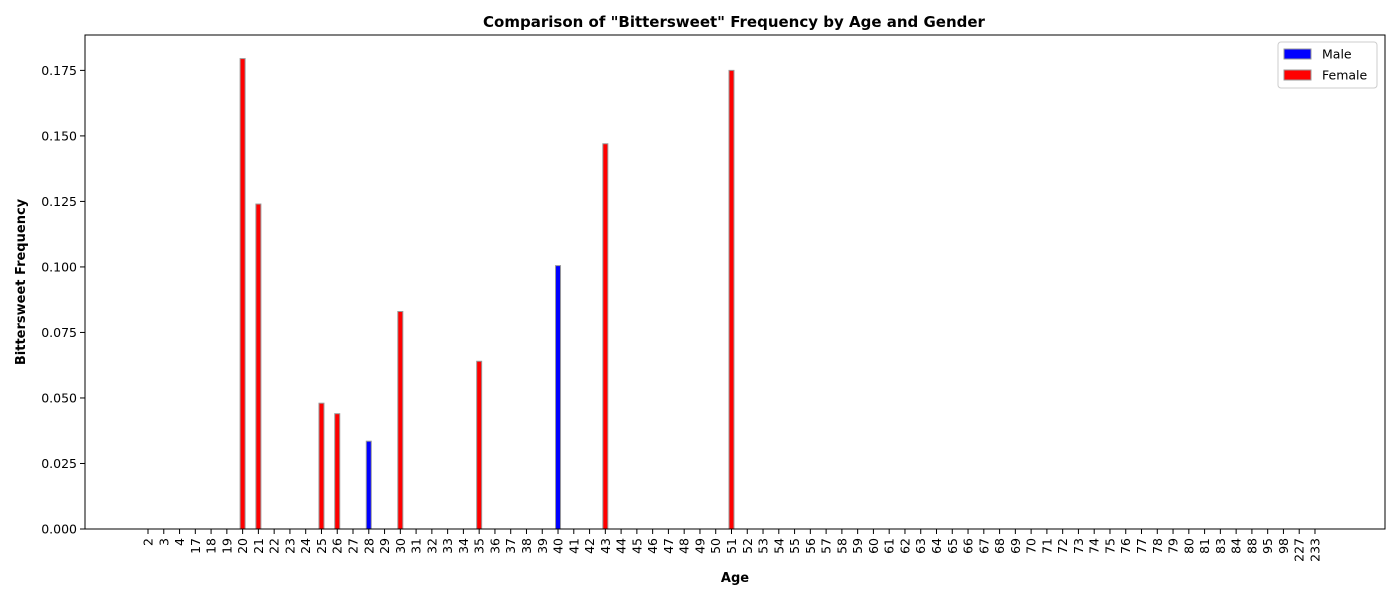 The image size is (1400, 600). What do you see at coordinates (321, 546) in the screenshot?
I see `x-tick-label: 25` at bounding box center [321, 546].